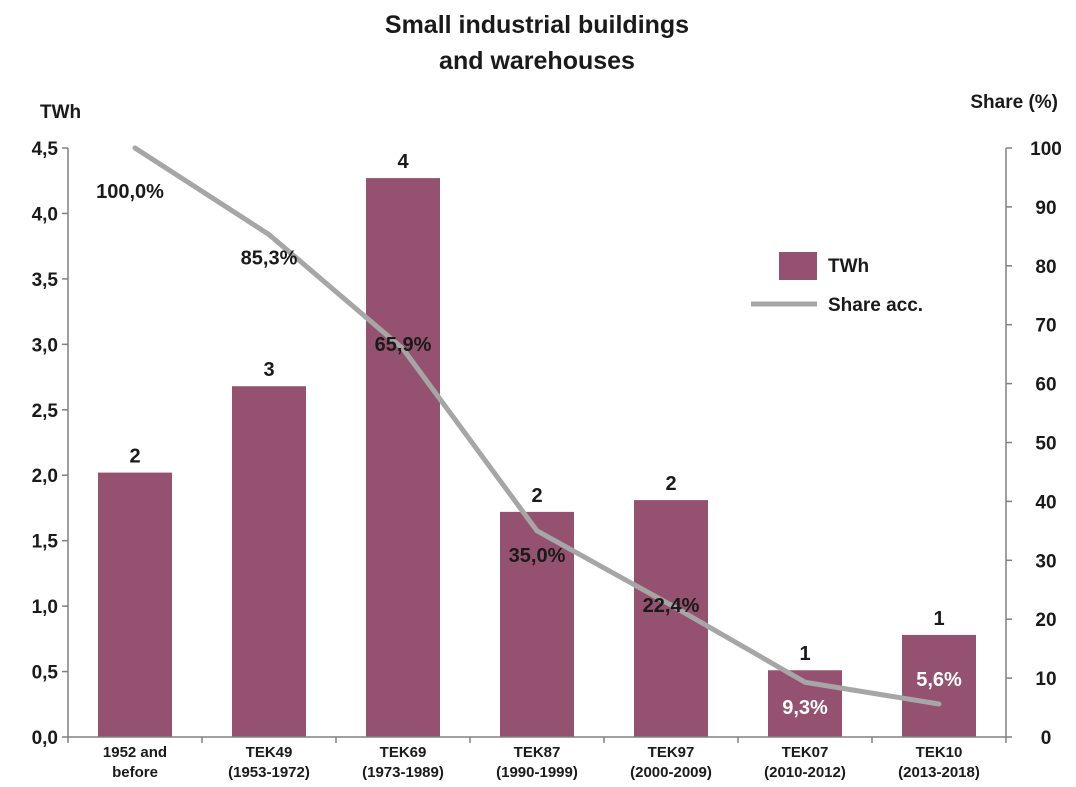 Image resolution: width=1076 pixels, height=787 pixels. Describe the element at coordinates (939, 752) in the screenshot. I see `x-tick-label-6-line-1: TEK10` at that location.